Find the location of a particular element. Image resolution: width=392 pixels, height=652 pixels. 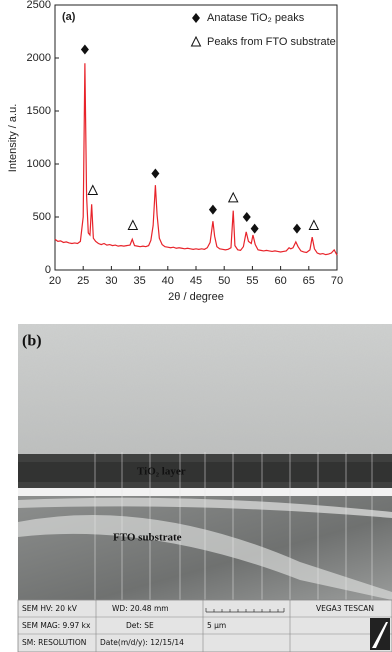

info-text: SM: RESOLUTION is located at coordinates (54, 642).